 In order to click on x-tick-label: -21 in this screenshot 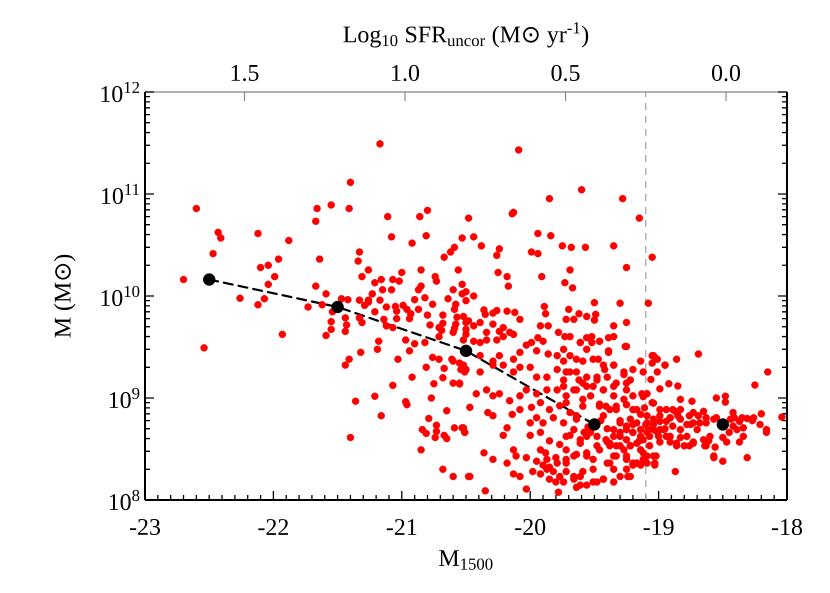, I will do `click(401, 527)`.